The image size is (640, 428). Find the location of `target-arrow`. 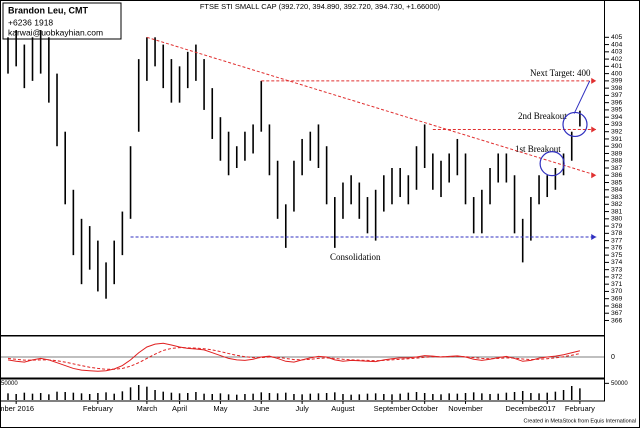

target-arrow is located at coordinates (582, 97).